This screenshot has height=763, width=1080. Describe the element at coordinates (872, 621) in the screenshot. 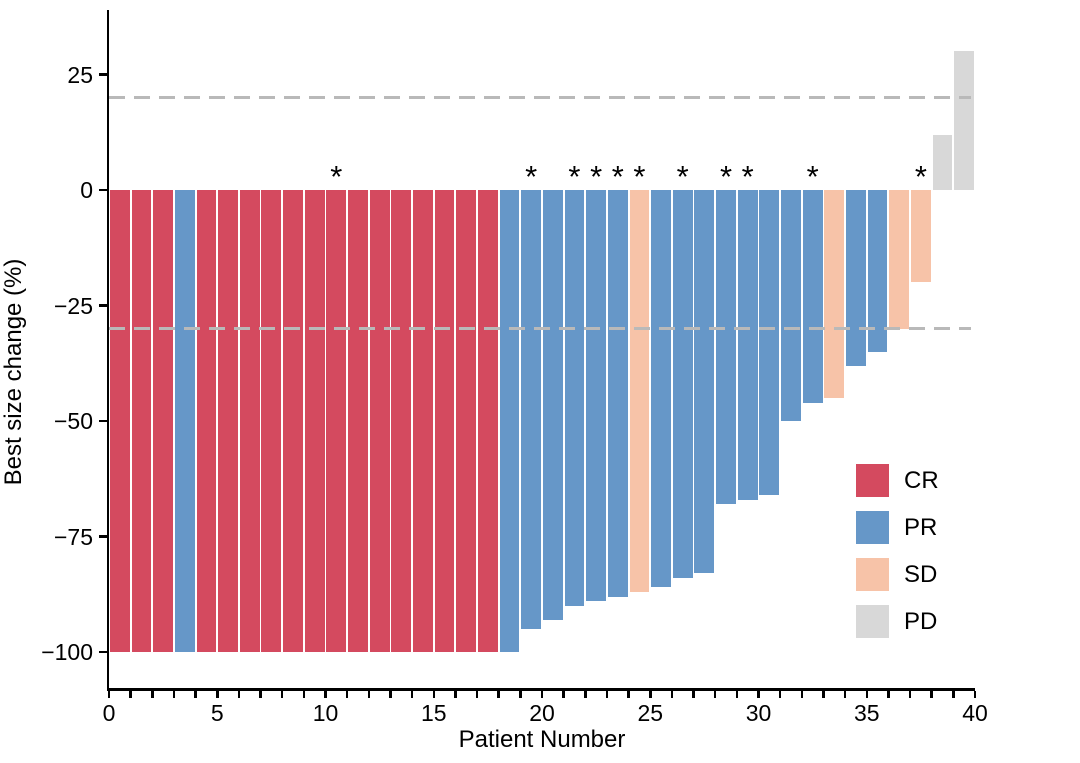

I see `legend-swatch-pd` at that location.